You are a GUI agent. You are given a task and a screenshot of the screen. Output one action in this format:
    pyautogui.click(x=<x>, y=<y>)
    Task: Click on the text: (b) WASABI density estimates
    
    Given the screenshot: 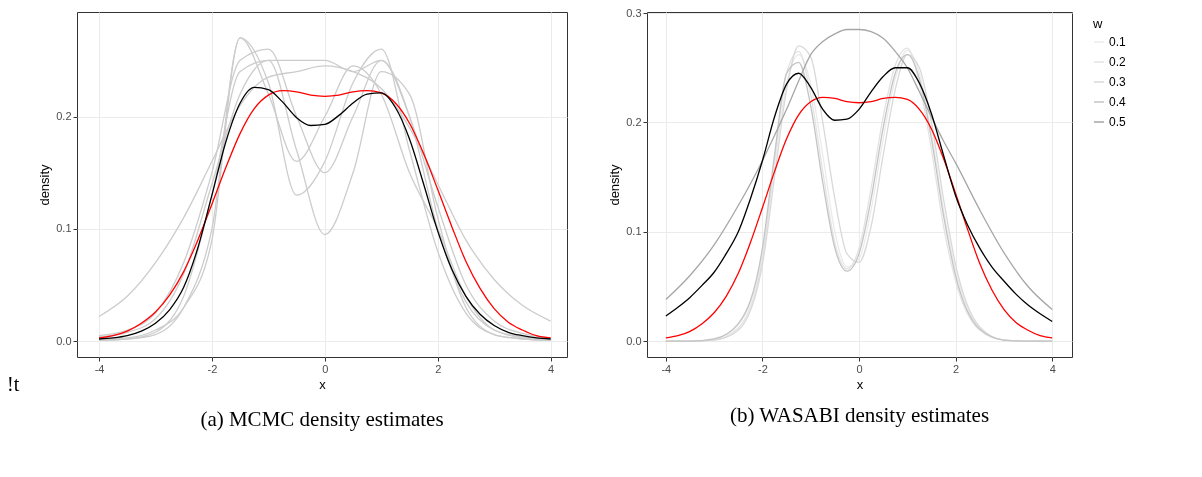 What is the action you would take?
    pyautogui.click(x=859, y=415)
    